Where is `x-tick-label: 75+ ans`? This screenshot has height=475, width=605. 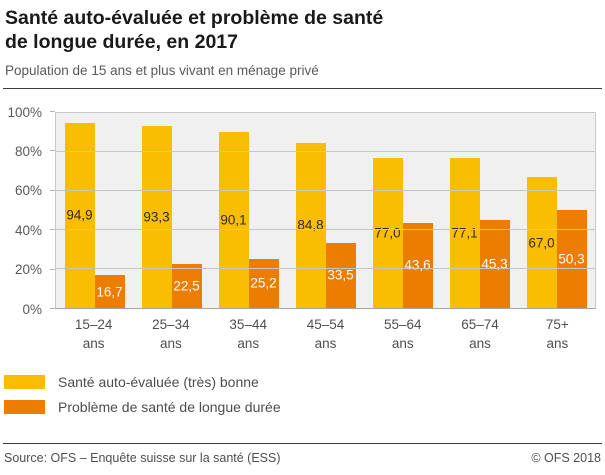 x-tick-label: 75+ ans is located at coordinates (557, 334).